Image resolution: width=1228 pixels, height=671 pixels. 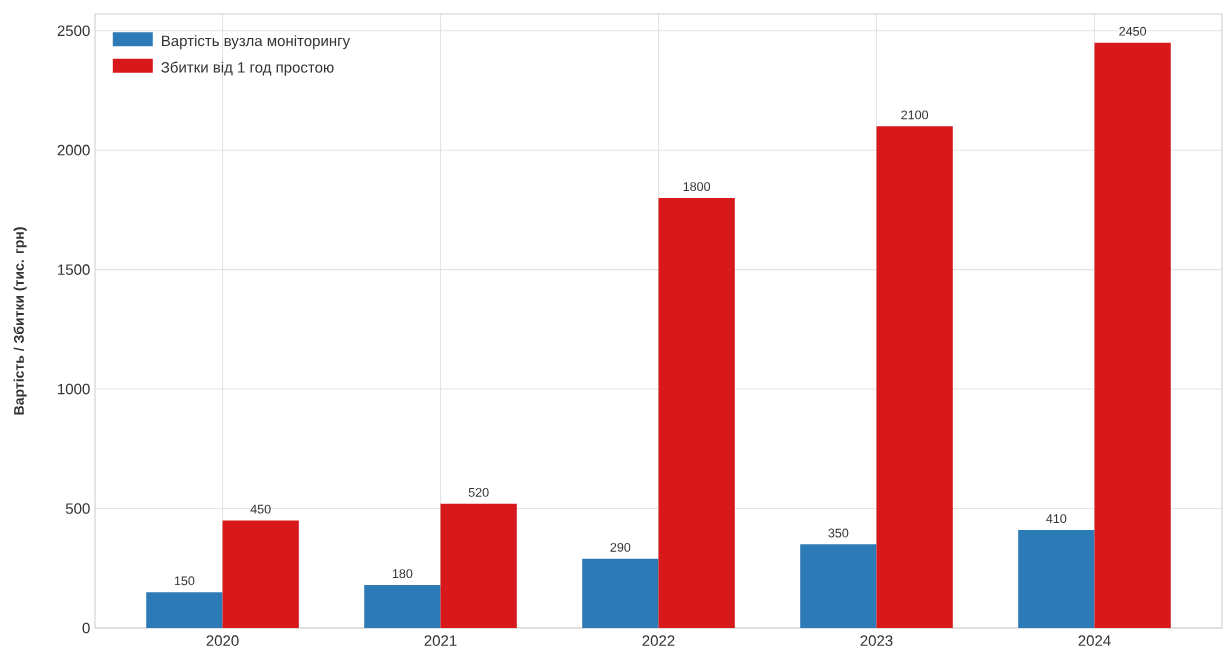 What do you see at coordinates (478, 492) in the screenshot?
I see `data-label: 520` at bounding box center [478, 492].